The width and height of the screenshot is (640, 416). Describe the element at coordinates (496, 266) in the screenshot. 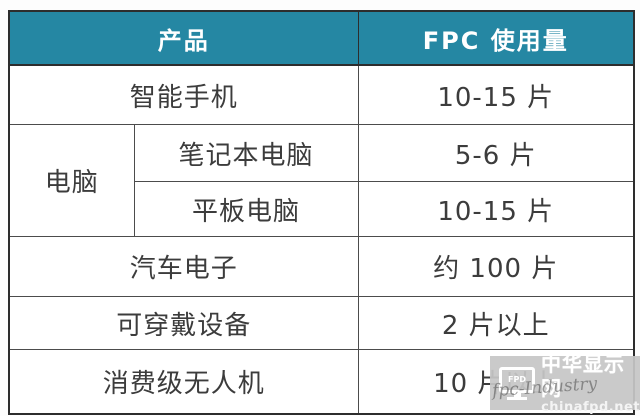

I see `cell-usage: 约 100 片` at that location.